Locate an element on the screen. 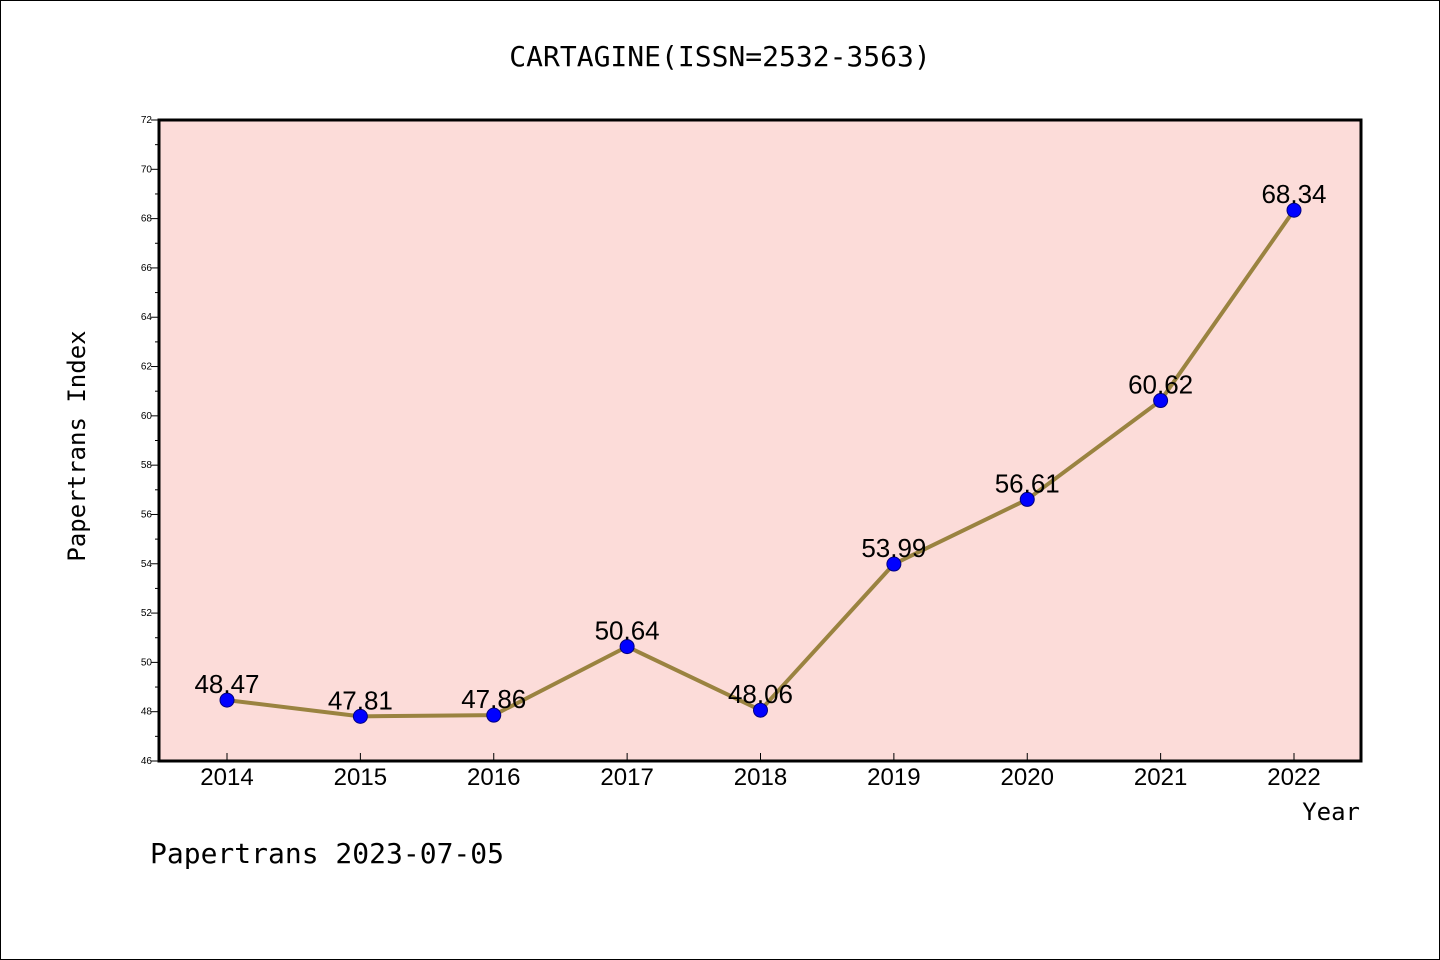 The height and width of the screenshot is (960, 1440). data-point-2015 is located at coordinates (360, 716).